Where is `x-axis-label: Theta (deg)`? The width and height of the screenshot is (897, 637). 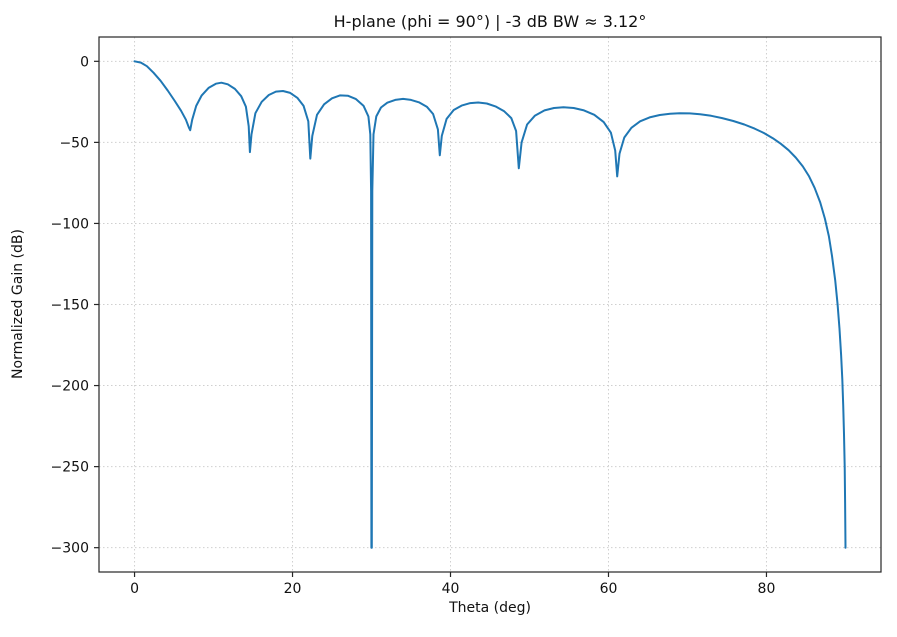
x-axis-label: Theta (deg) is located at coordinates (490, 608).